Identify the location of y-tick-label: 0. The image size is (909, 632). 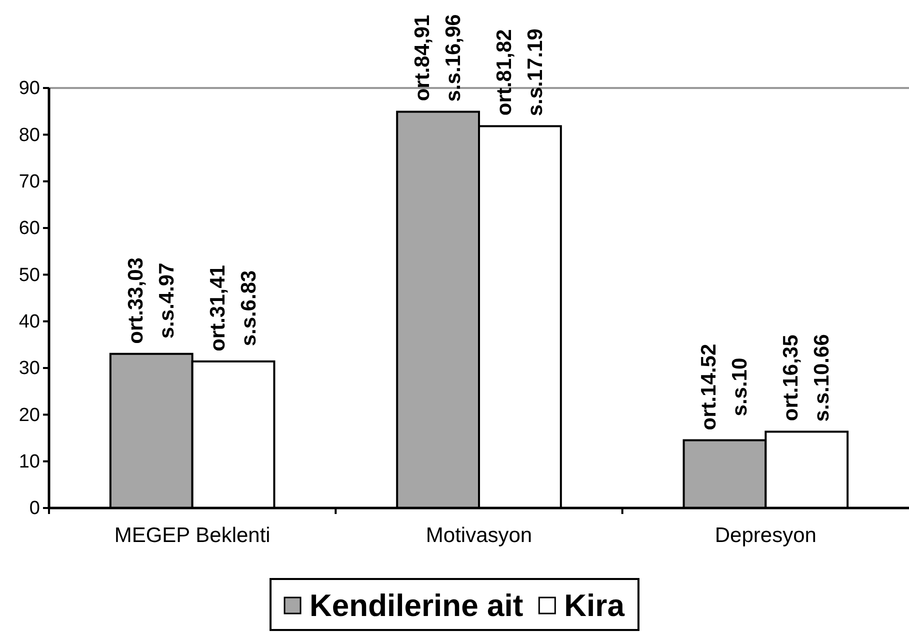
(34, 509).